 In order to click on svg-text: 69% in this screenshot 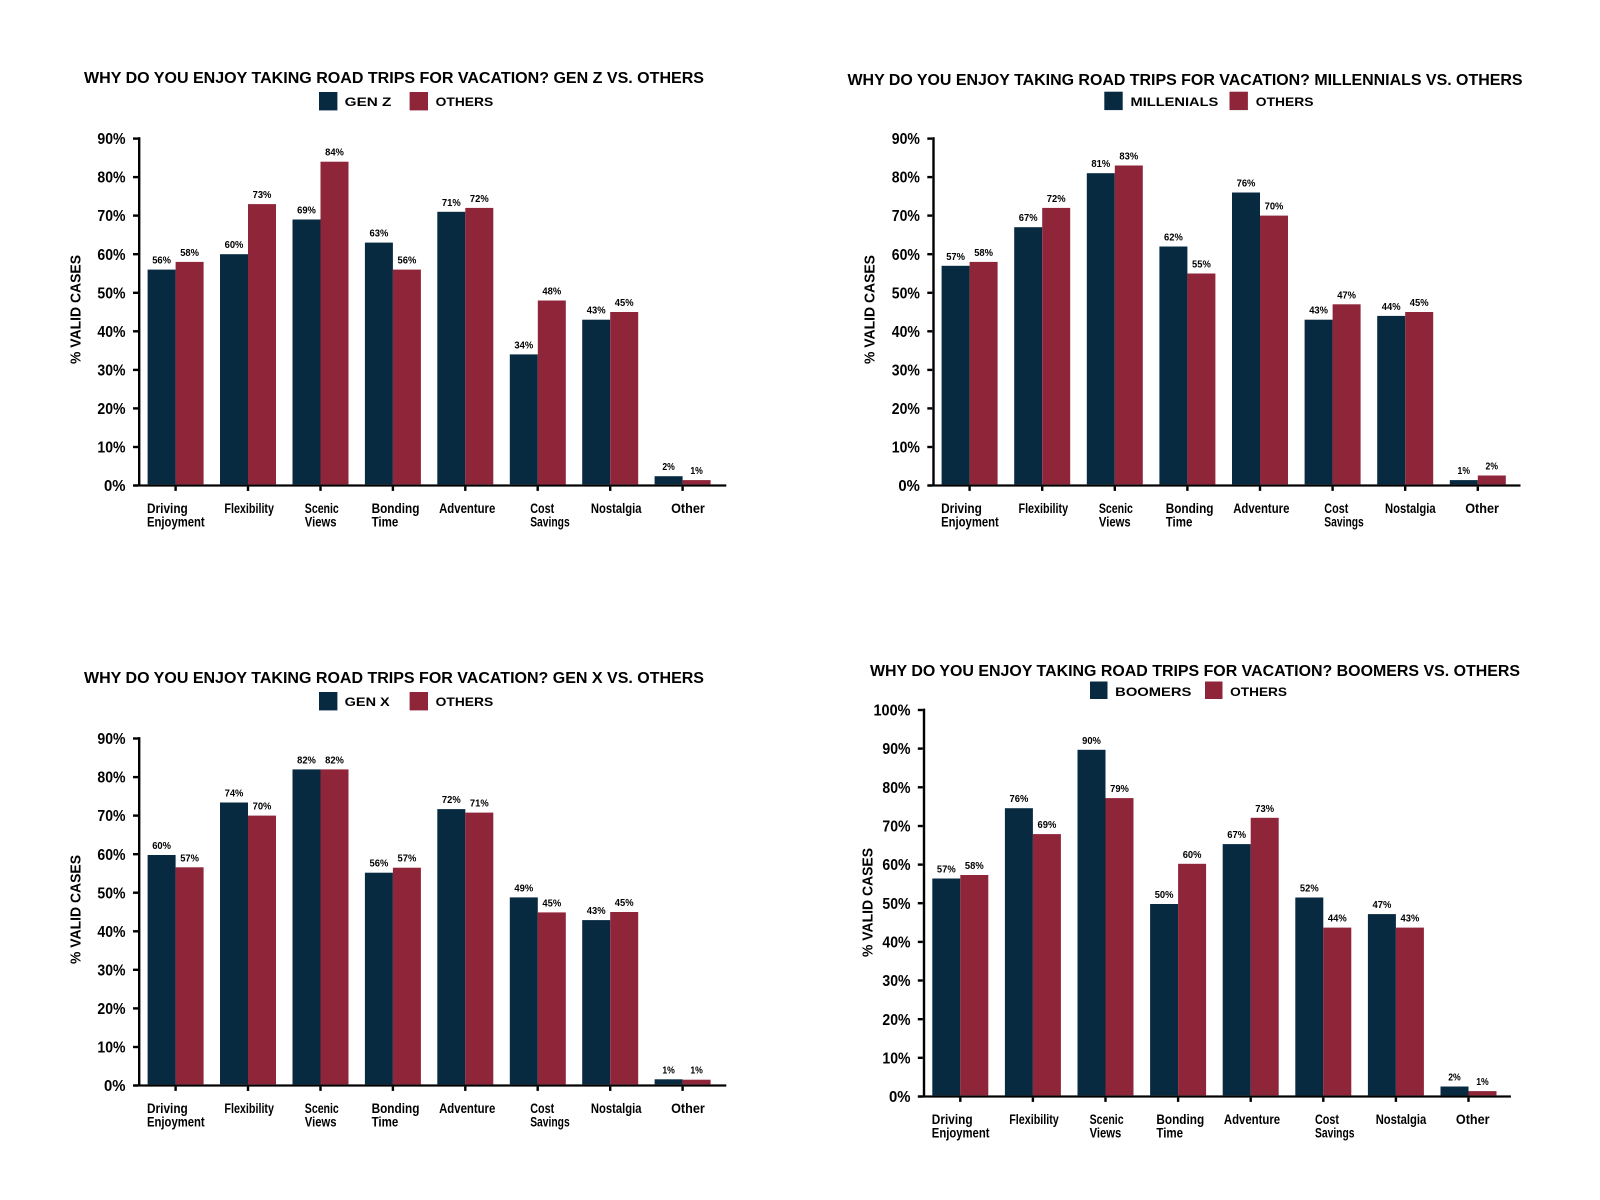, I will do `click(306, 211)`.